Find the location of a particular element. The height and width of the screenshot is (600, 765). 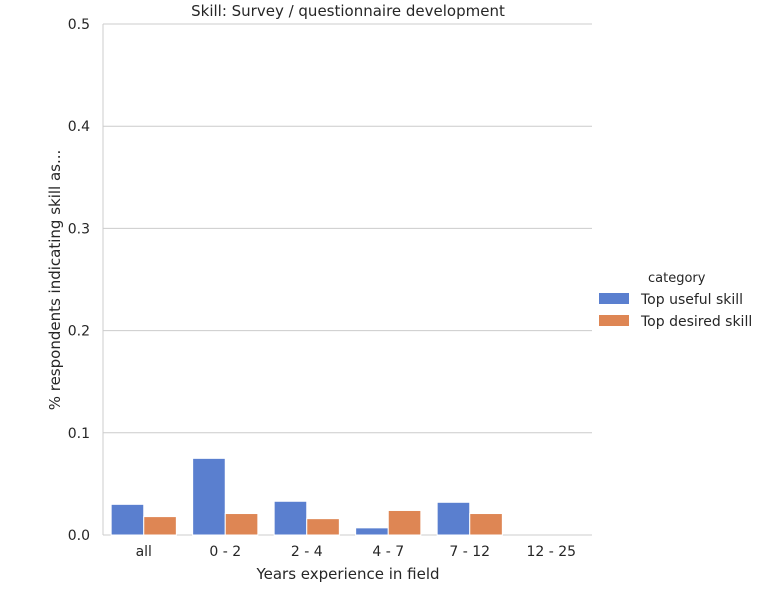

y-tick-label: 0.1 is located at coordinates (79, 434).